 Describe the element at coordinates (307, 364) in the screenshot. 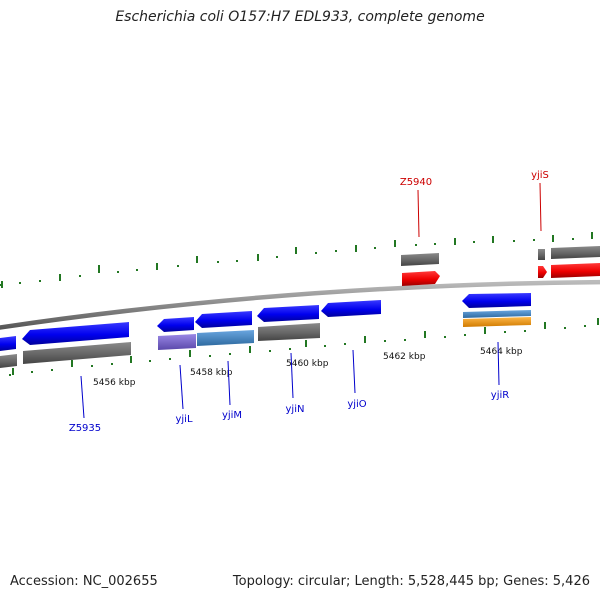

I see `scale-label: 5460 kbp` at that location.